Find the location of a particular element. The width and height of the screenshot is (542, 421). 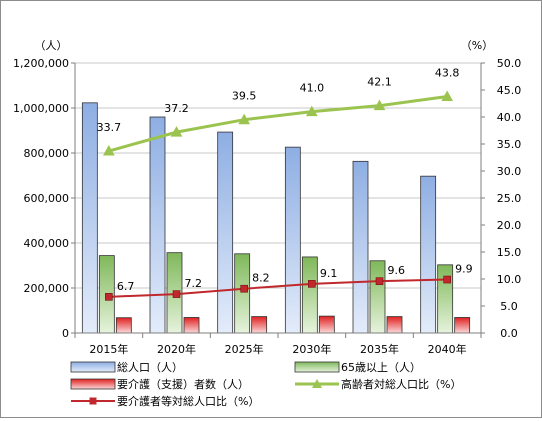

care-ratio-label: 9.6 is located at coordinates (397, 270).